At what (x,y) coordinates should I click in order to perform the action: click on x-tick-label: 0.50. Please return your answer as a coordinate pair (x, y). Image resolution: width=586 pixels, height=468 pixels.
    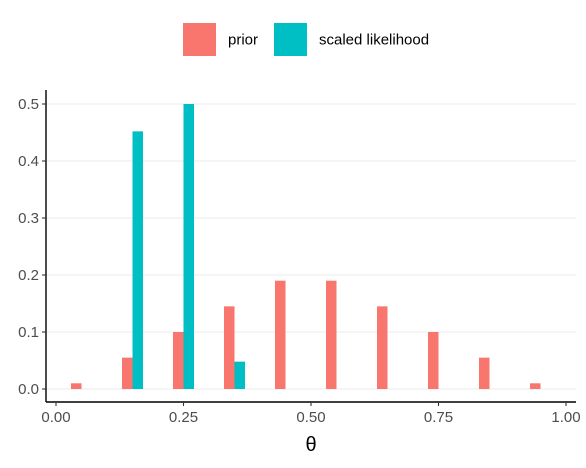
    Looking at the image, I should click on (310, 417).